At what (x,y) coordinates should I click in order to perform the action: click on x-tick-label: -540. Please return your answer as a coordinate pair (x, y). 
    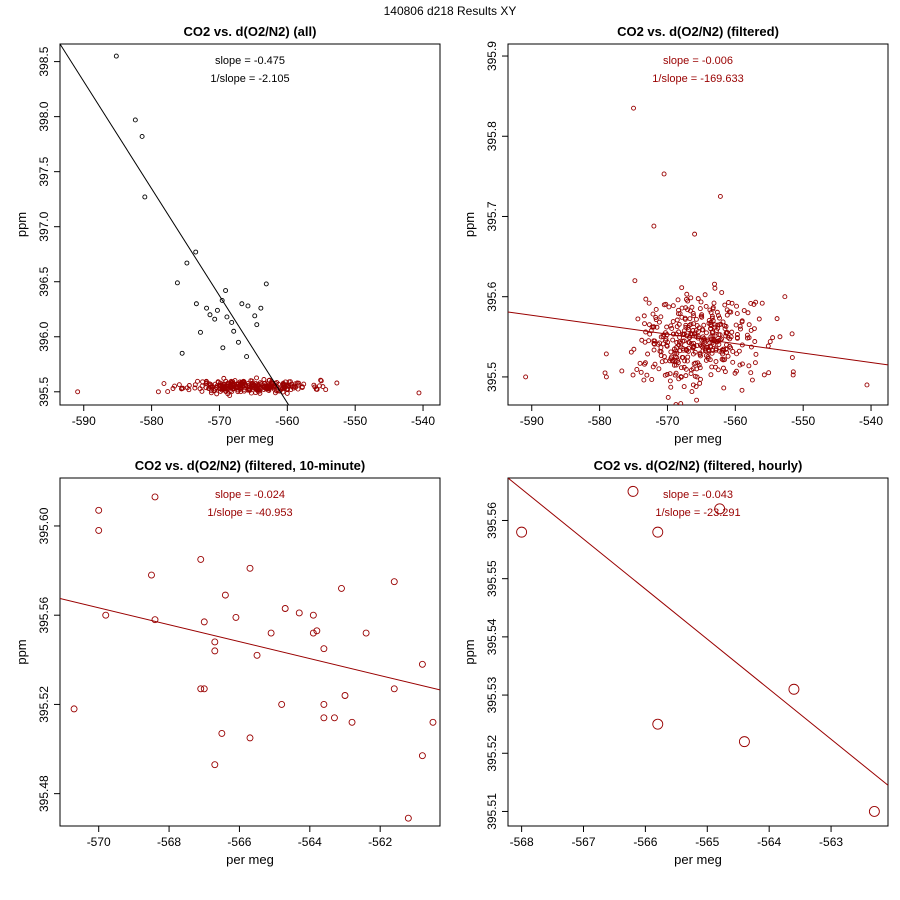
    Looking at the image, I should click on (871, 421).